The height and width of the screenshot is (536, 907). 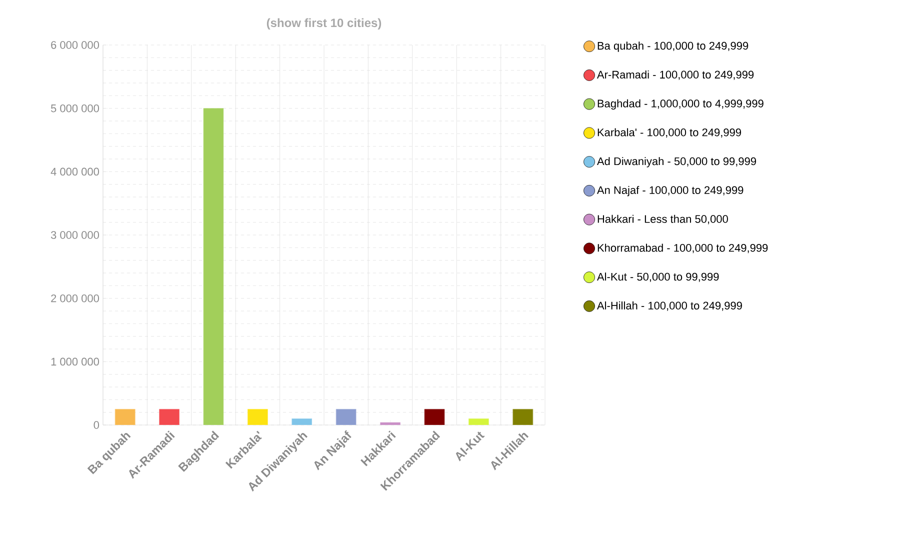 What do you see at coordinates (657, 277) in the screenshot?
I see `legend-label: Al-Kut - 50,000 to 99,999` at bounding box center [657, 277].